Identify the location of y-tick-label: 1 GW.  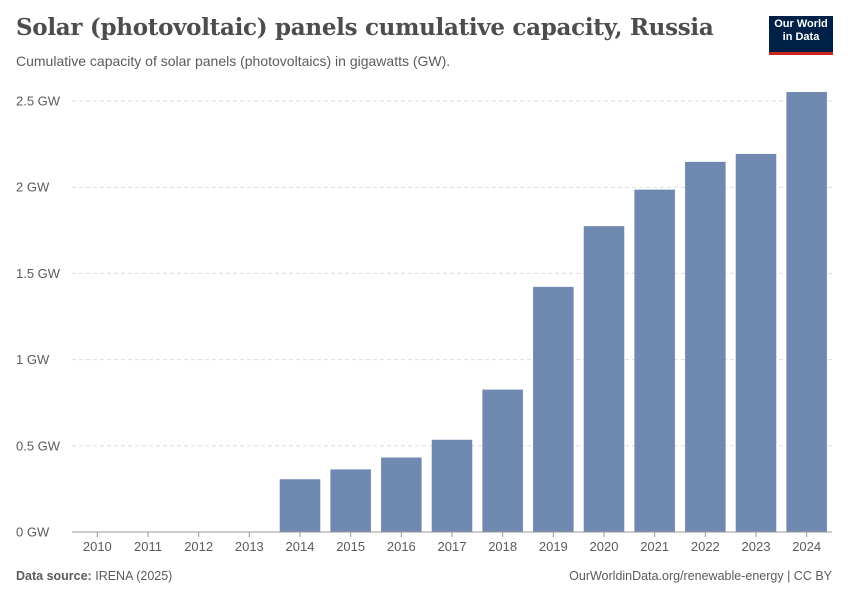
(33, 359).